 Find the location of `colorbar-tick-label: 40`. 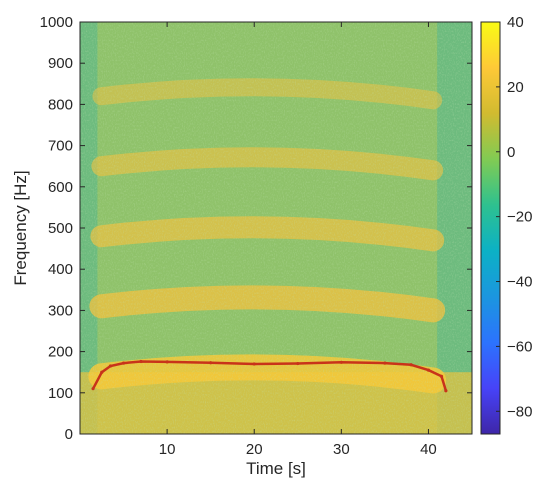

colorbar-tick-label: 40 is located at coordinates (515, 22).